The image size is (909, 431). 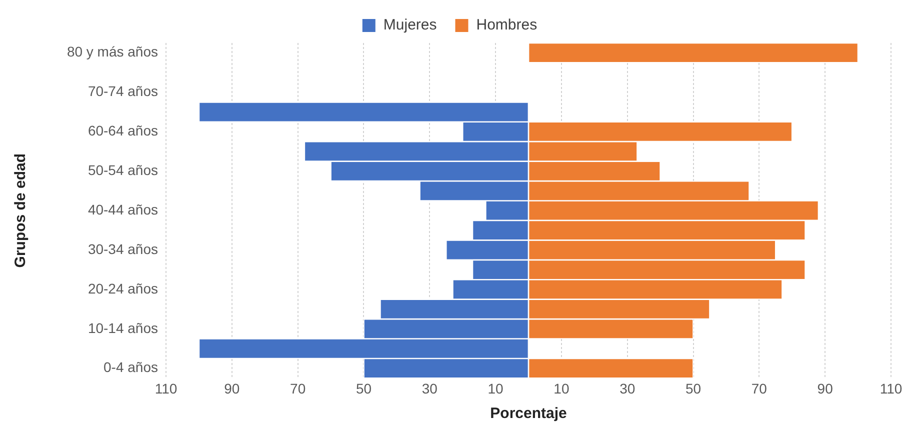 What do you see at coordinates (507, 25) in the screenshot?
I see `legend-label: Hombres` at bounding box center [507, 25].